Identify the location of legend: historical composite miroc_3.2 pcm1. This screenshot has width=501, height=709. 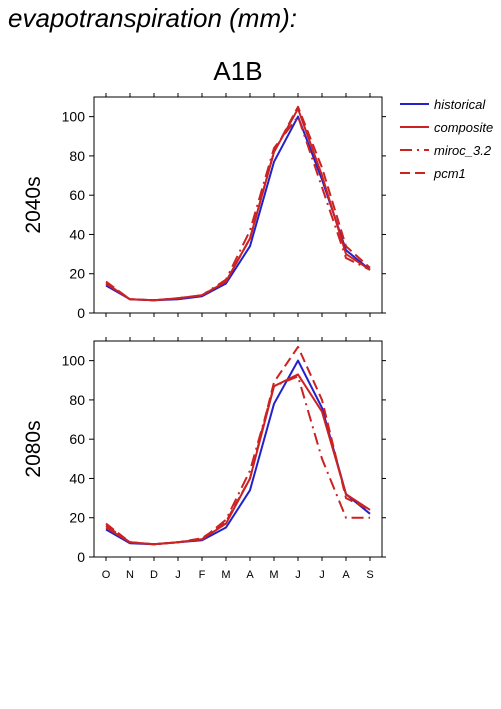
(446, 139).